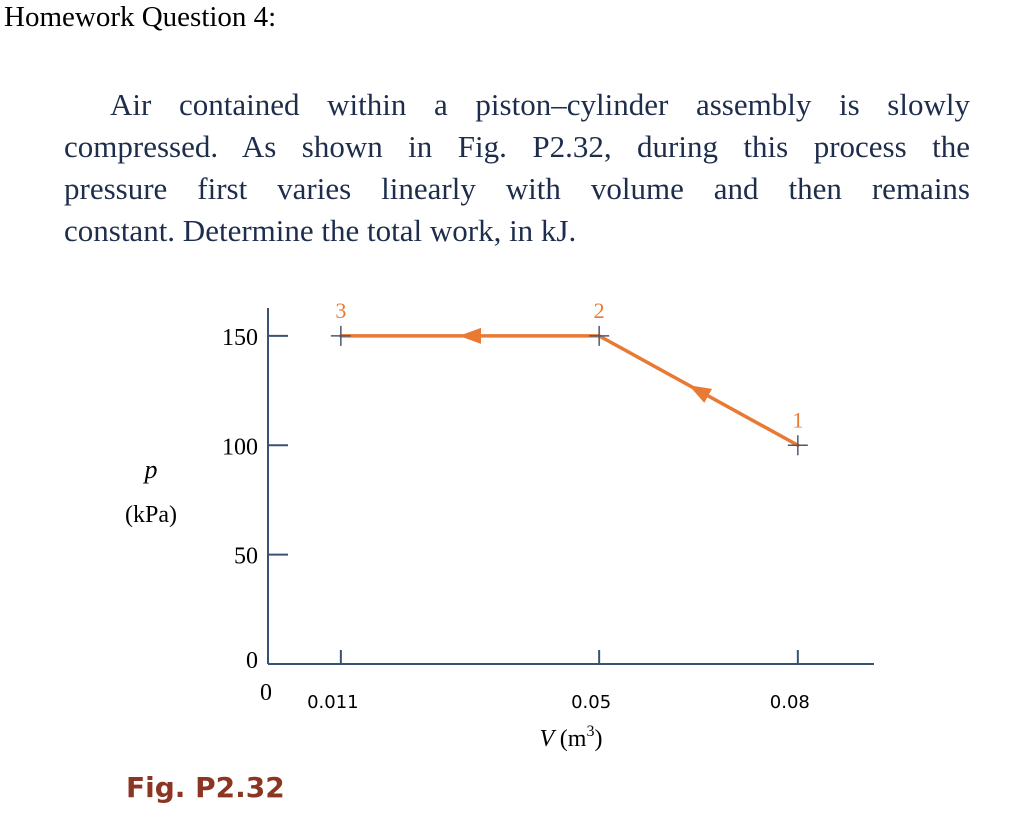 This screenshot has width=1024, height=814. I want to click on y-tick-label: 100, so click(240, 447).